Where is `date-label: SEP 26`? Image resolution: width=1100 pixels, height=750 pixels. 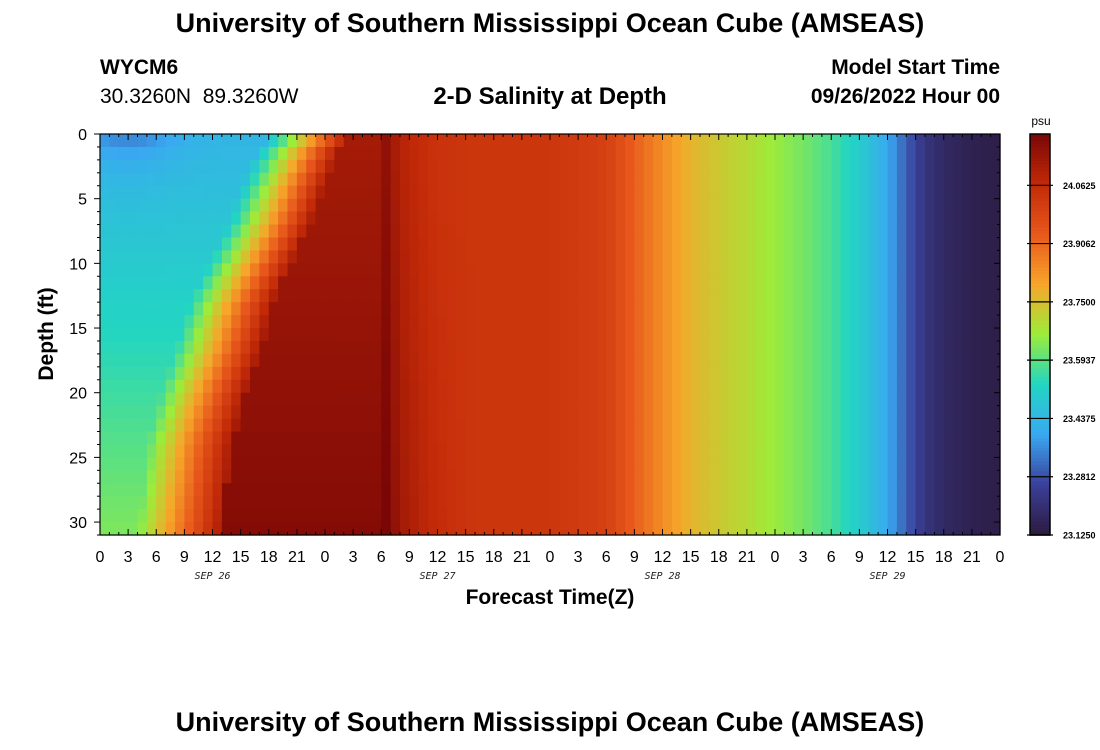 date-label: SEP 26 is located at coordinates (212, 576).